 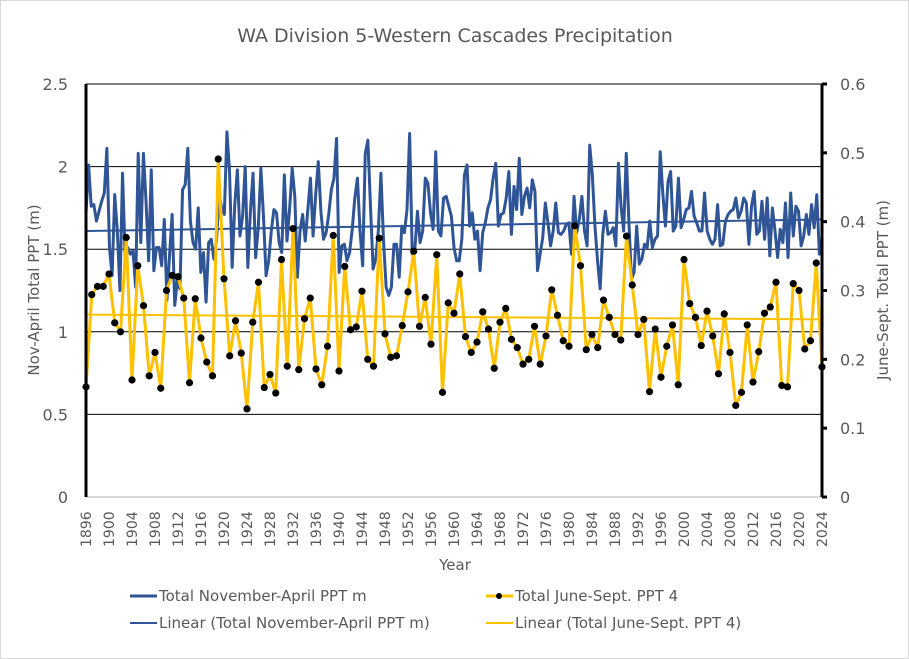 What do you see at coordinates (133, 529) in the screenshot?
I see `x-tick-label: 1904` at bounding box center [133, 529].